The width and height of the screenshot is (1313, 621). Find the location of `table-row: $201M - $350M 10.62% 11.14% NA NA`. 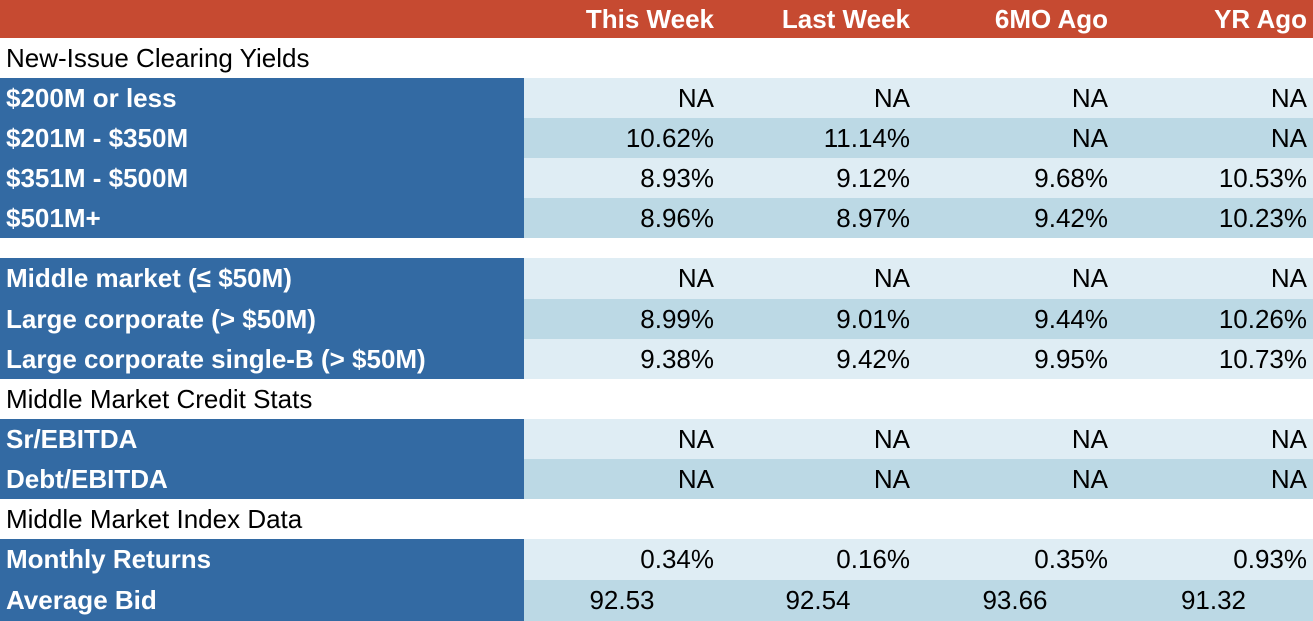

table-row: $201M - $350M 10.62% 11.14% NA NA is located at coordinates (656, 138).